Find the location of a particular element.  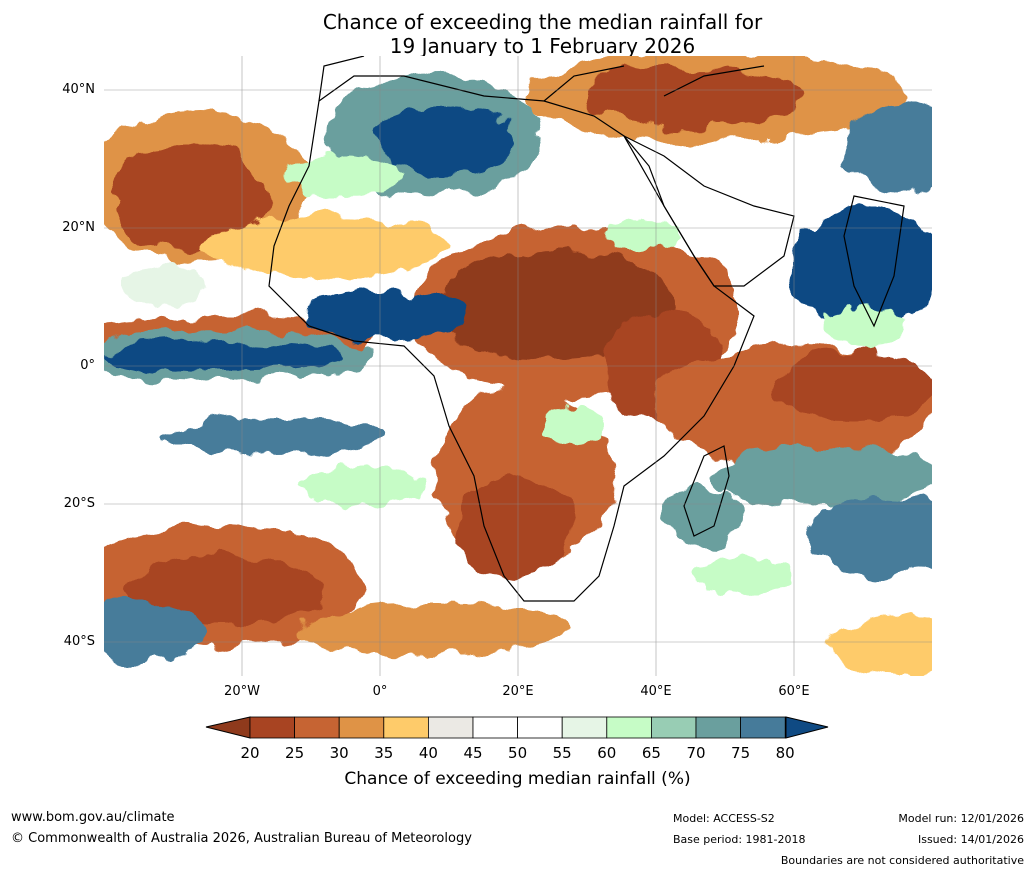

lat-label-equator: 0° is located at coordinates (87, 365).